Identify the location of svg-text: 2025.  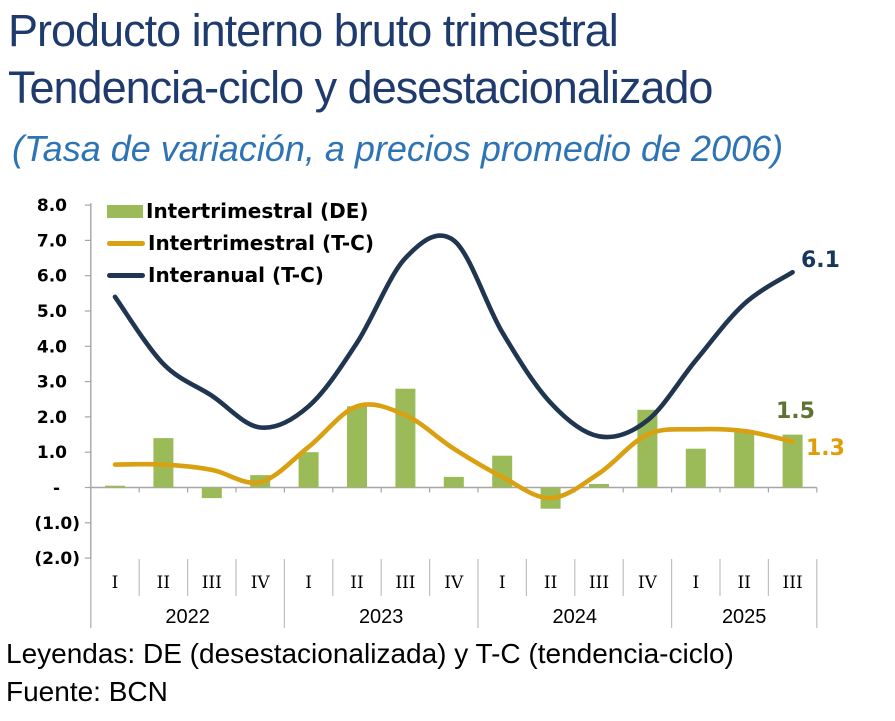
(744, 617).